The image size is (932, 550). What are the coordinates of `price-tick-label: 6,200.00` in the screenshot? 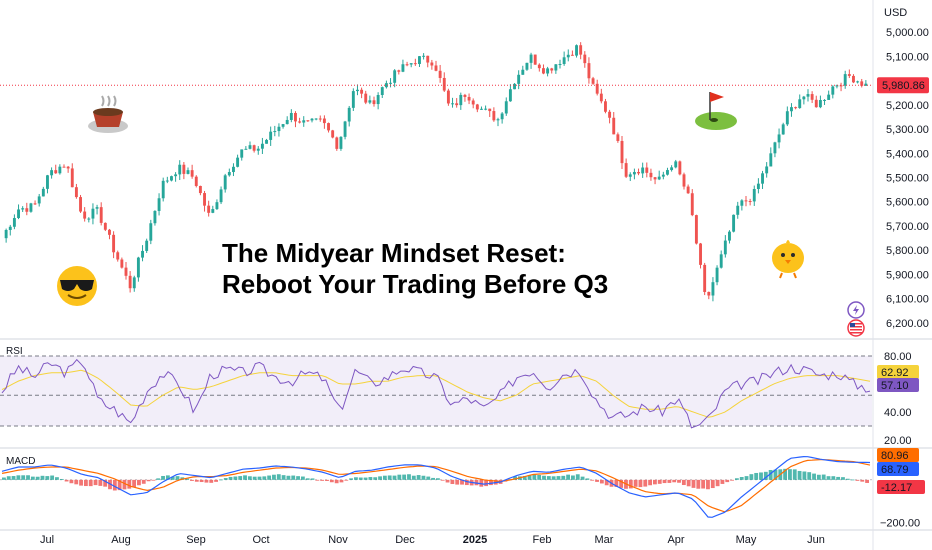 It's located at (907, 324).